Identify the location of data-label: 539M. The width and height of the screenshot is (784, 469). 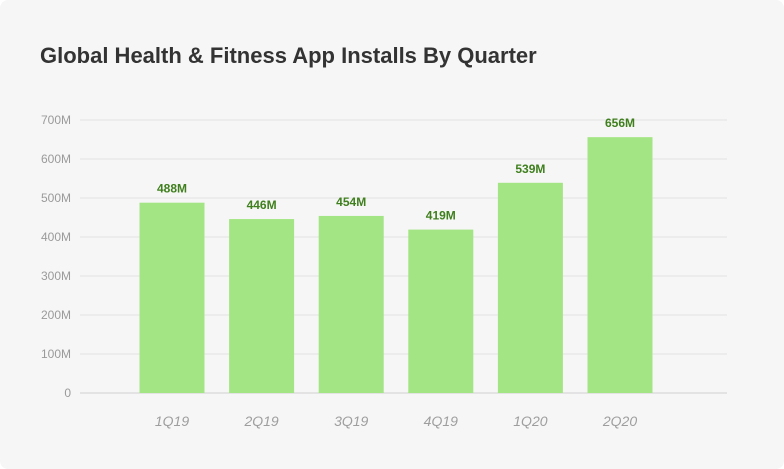
(530, 169).